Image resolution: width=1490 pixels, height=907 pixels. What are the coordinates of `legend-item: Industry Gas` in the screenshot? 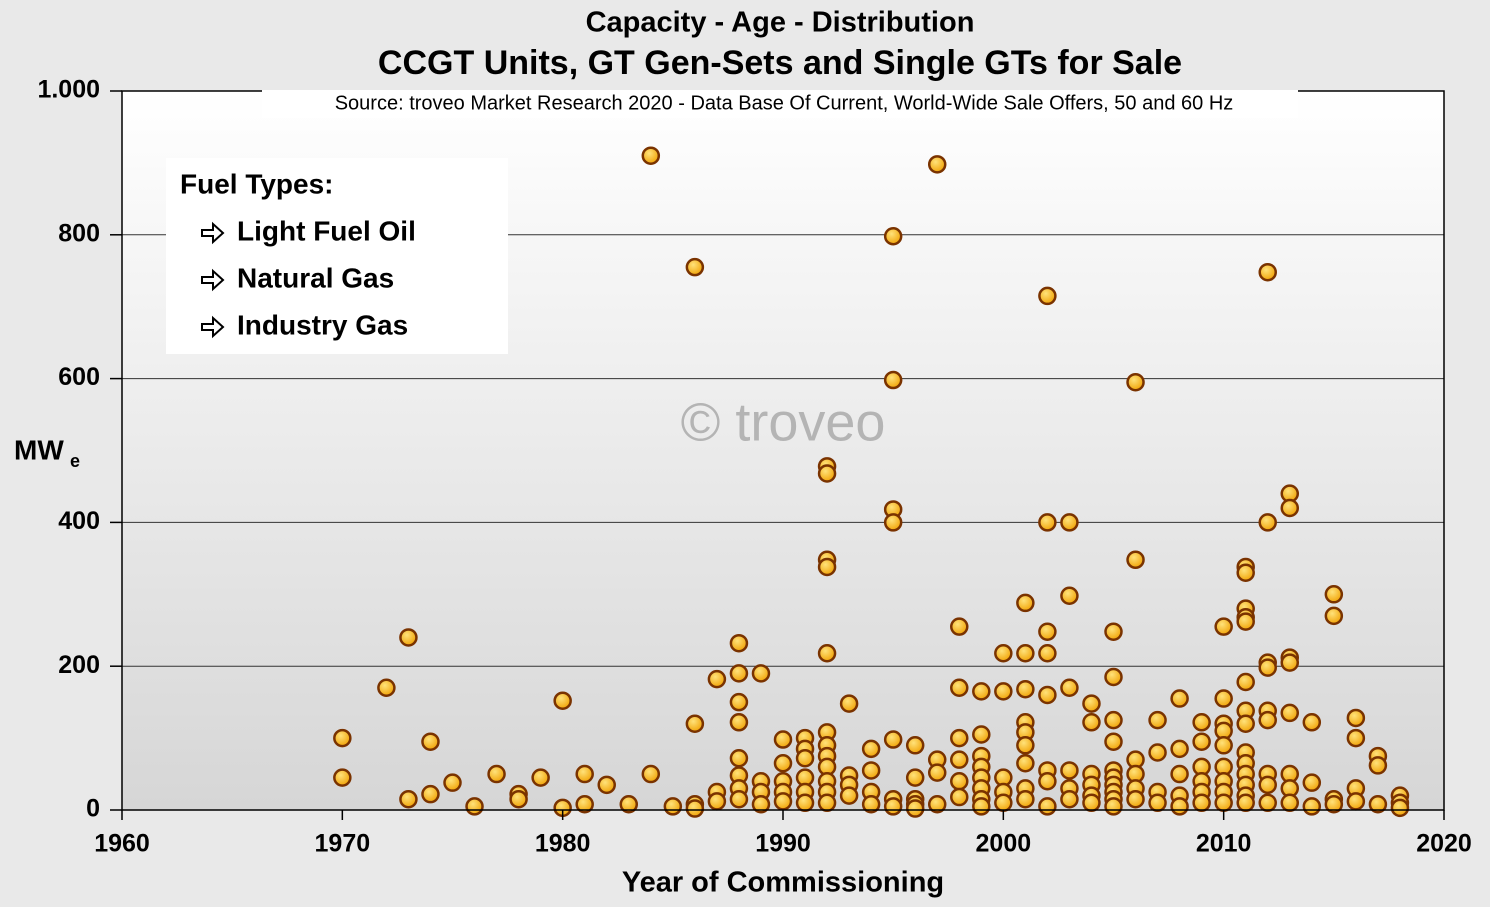 It's located at (322, 324).